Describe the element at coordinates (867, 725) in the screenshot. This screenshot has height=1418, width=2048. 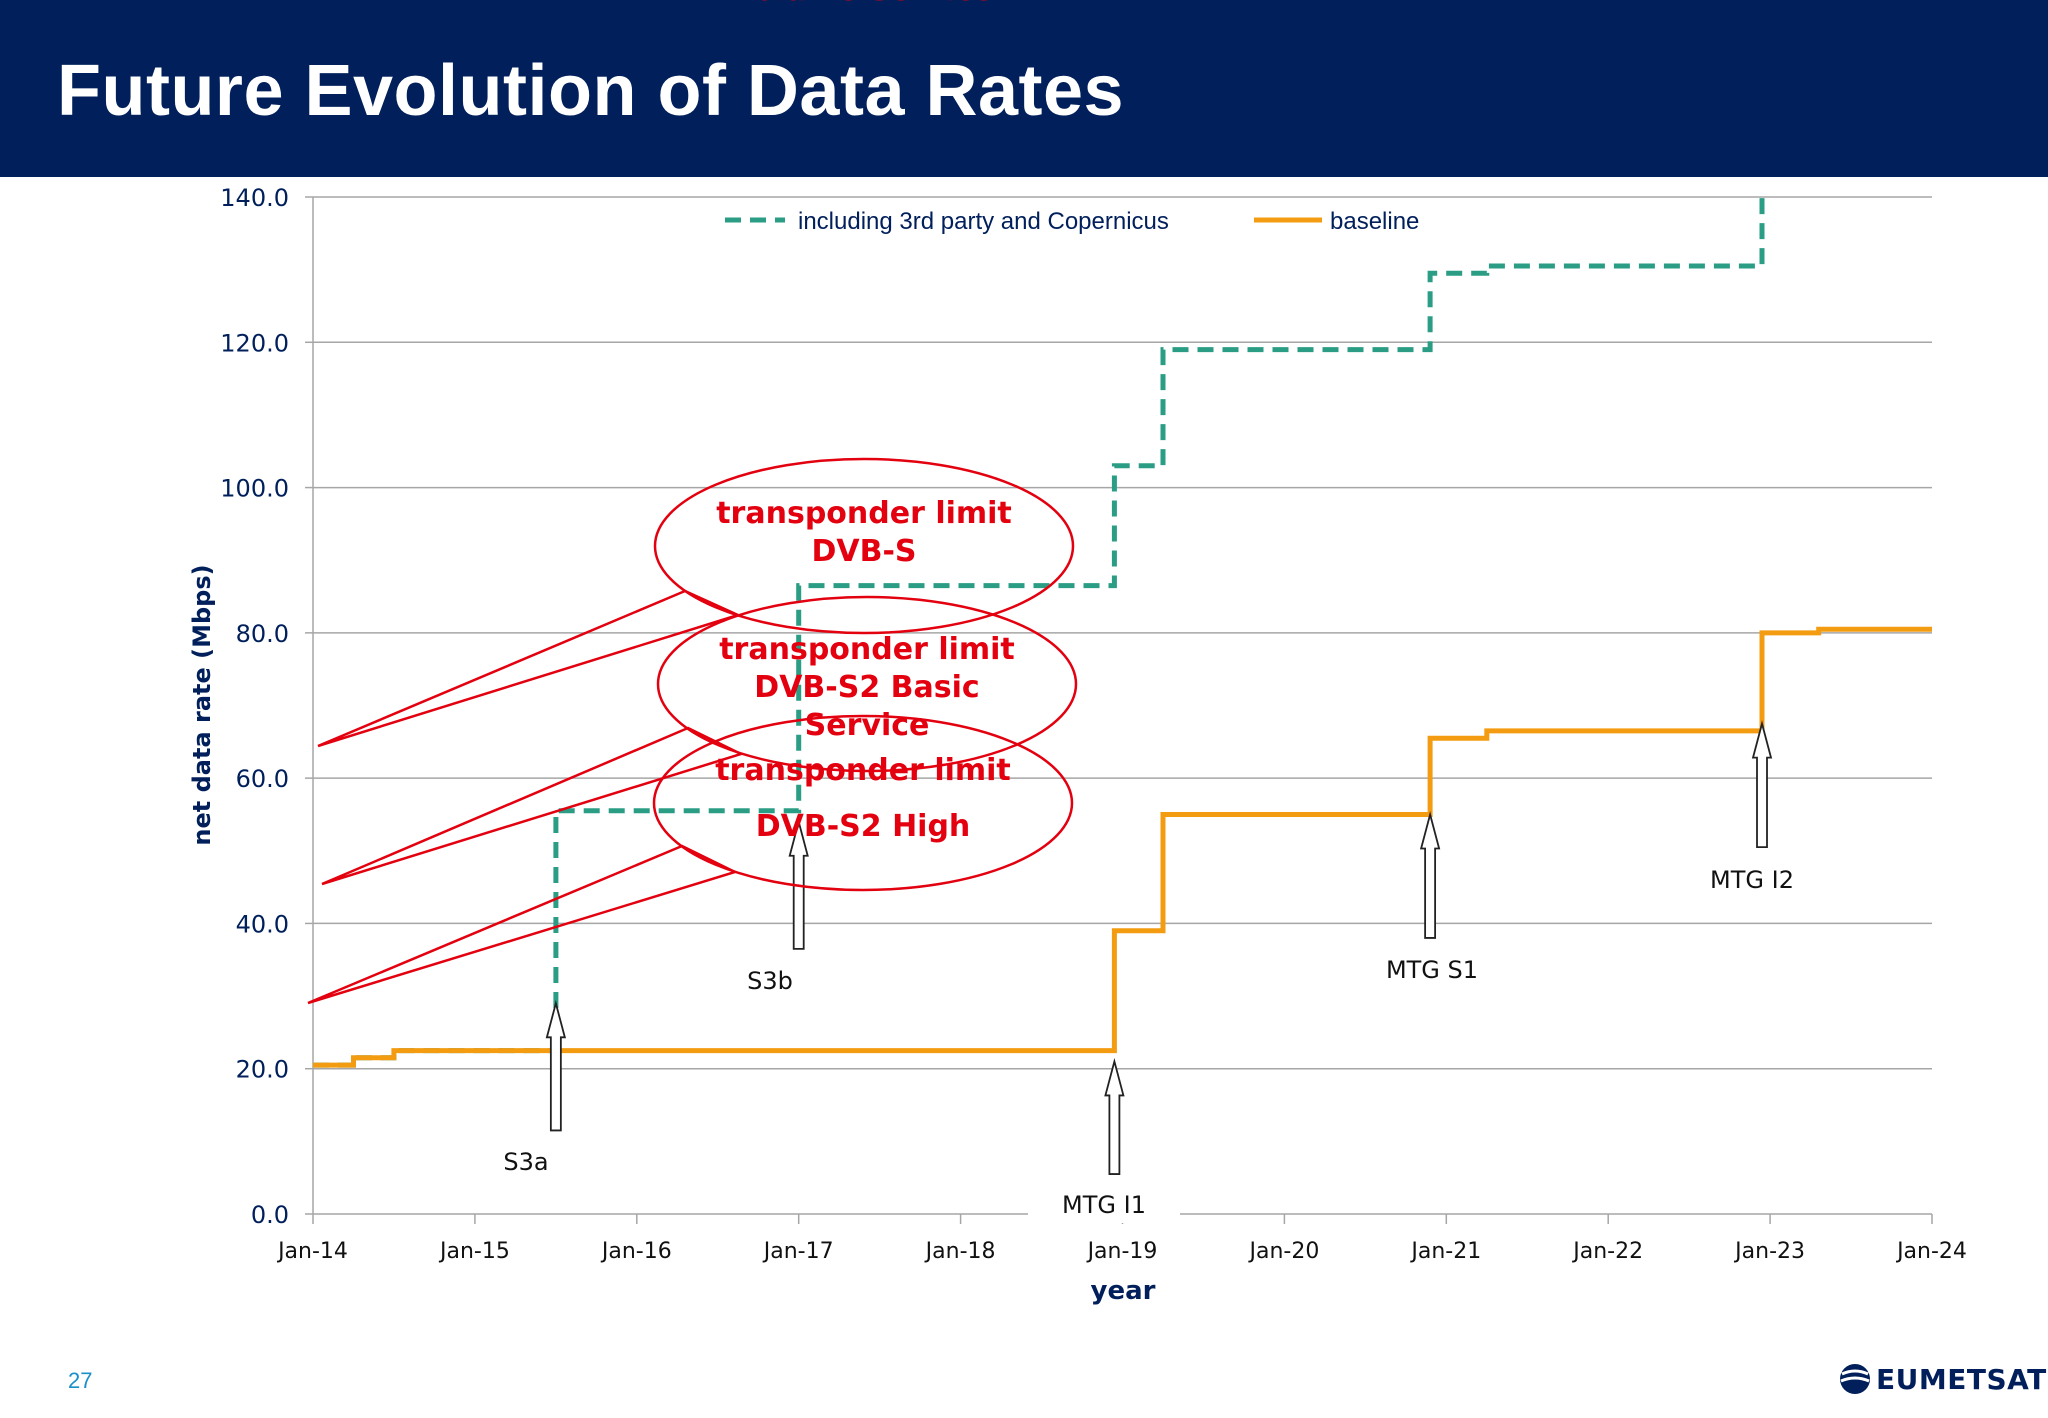
I see `callout-text: Service` at that location.